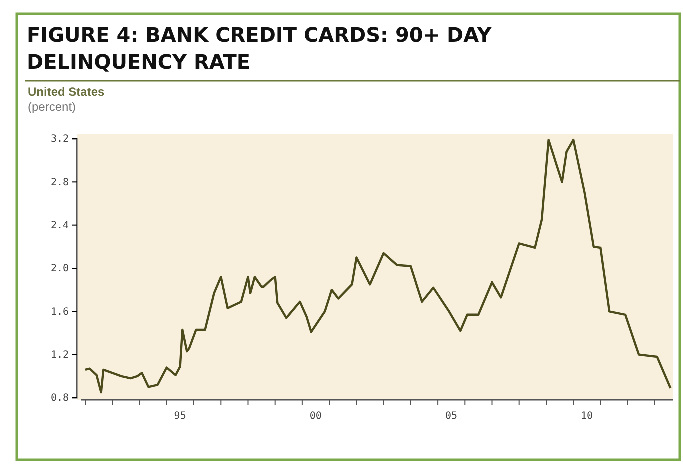 Image resolution: width=683 pixels, height=465 pixels. What do you see at coordinates (59, 356) in the screenshot?
I see `y-tick-label: 1.2` at bounding box center [59, 356].